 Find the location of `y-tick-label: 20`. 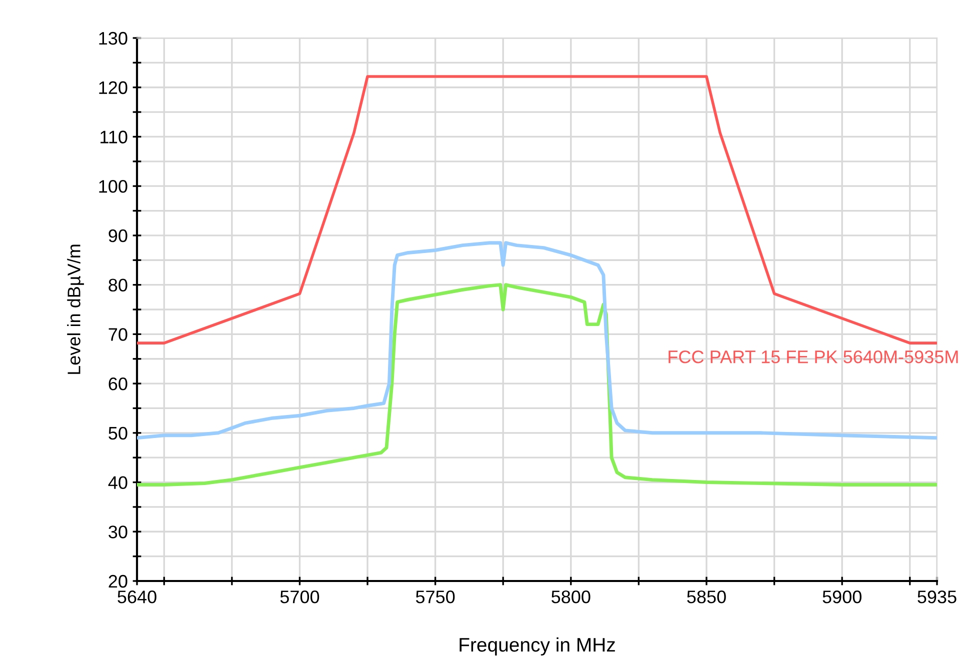

y-tick-label: 20 is located at coordinates (118, 581).